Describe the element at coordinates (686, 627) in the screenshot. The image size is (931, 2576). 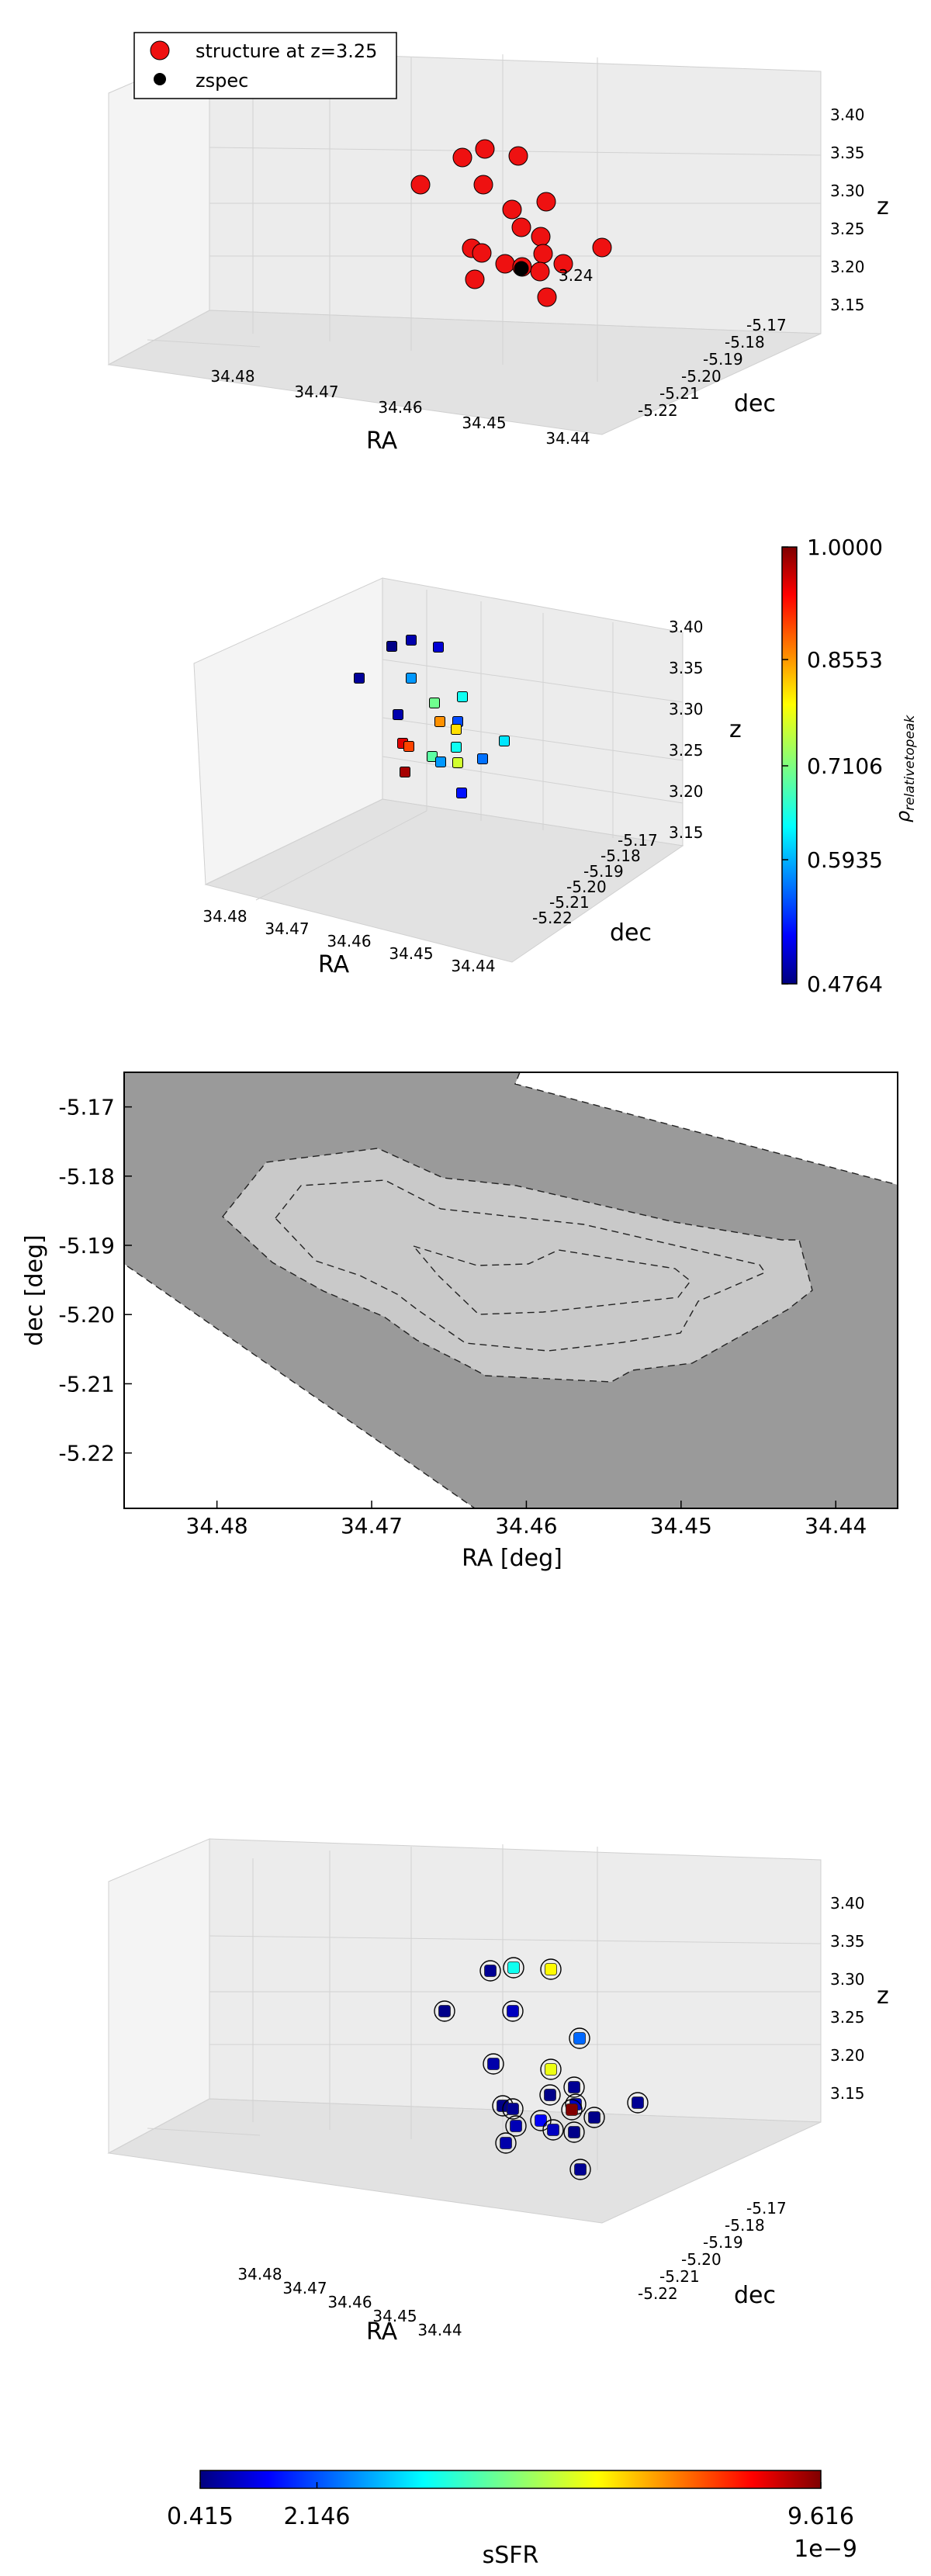
I see `z-tick-label: 3.40` at that location.